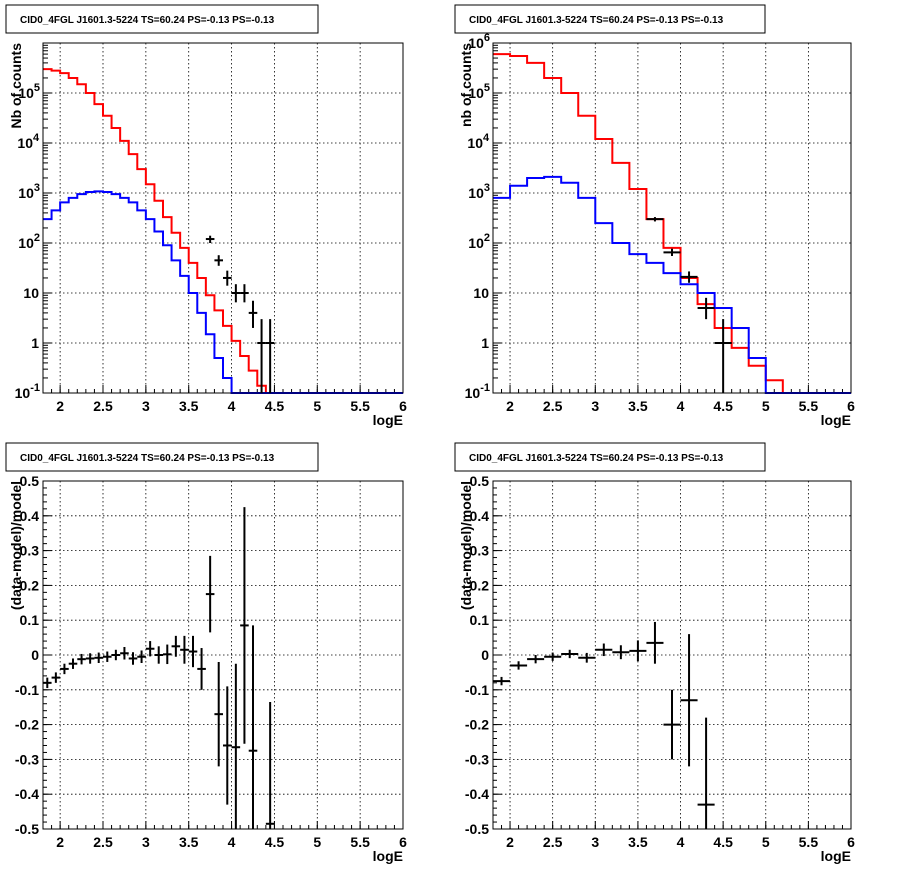 This screenshot has height=875, width=898. I want to click on y-tick-label: 0.1, so click(480, 620).